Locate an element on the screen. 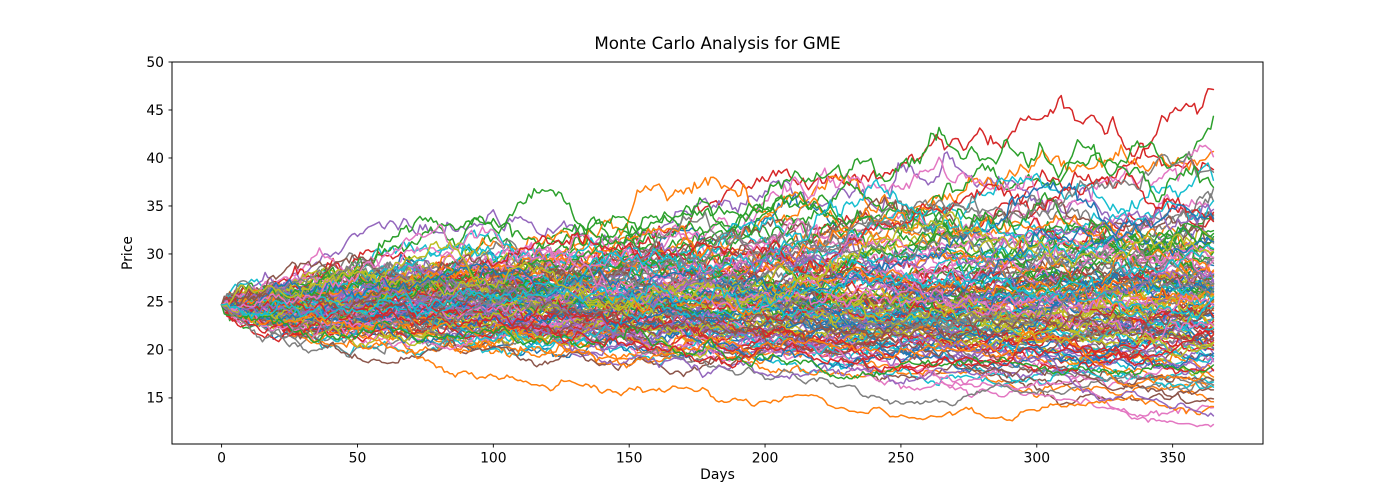  chart-title: Monte Carlo Analysis for GME is located at coordinates (717, 43).